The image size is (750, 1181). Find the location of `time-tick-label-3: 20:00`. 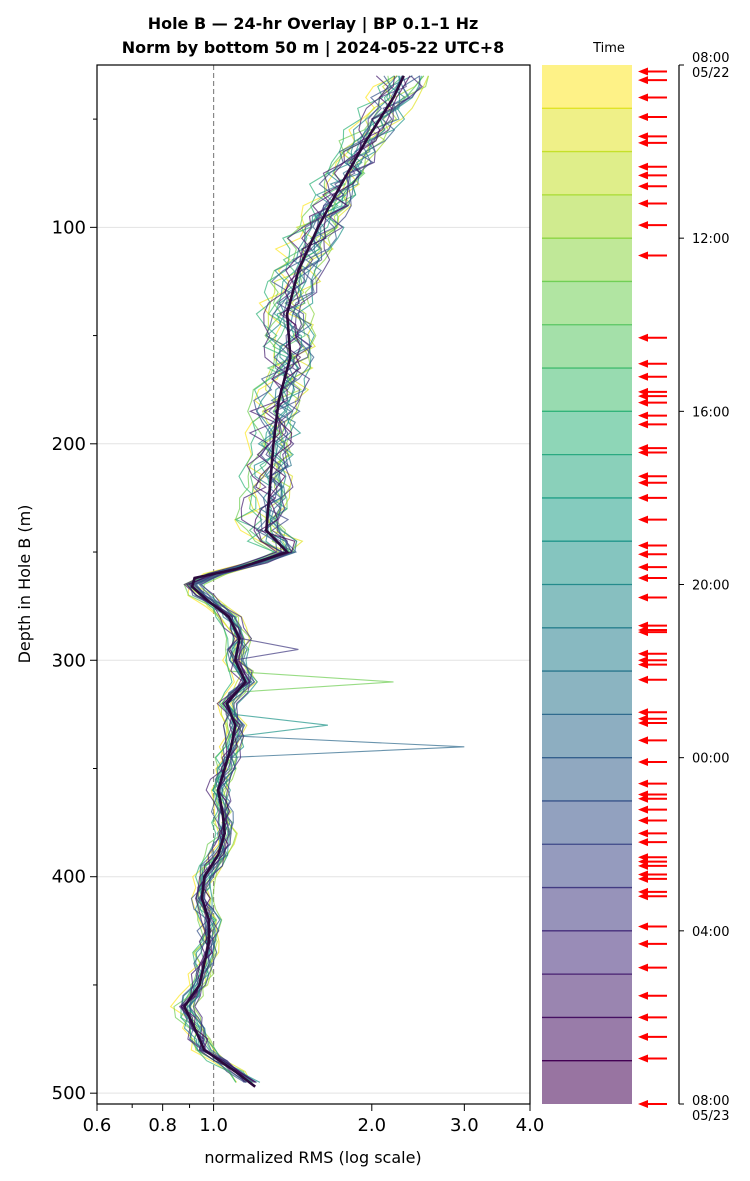

time-tick-label-3: 20:00 is located at coordinates (710, 586).